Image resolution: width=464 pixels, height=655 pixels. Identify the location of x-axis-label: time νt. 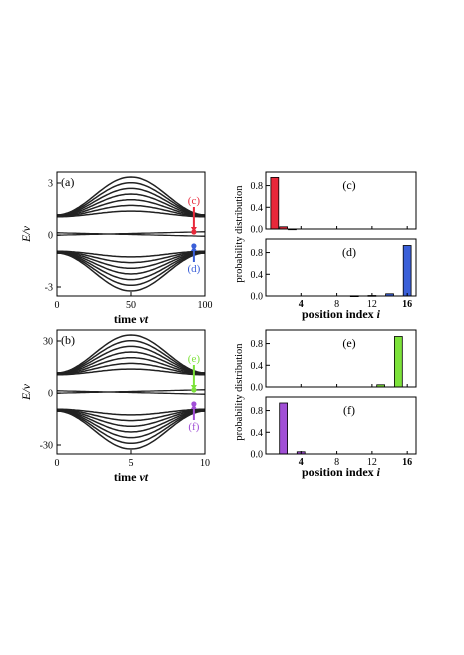
(131, 477).